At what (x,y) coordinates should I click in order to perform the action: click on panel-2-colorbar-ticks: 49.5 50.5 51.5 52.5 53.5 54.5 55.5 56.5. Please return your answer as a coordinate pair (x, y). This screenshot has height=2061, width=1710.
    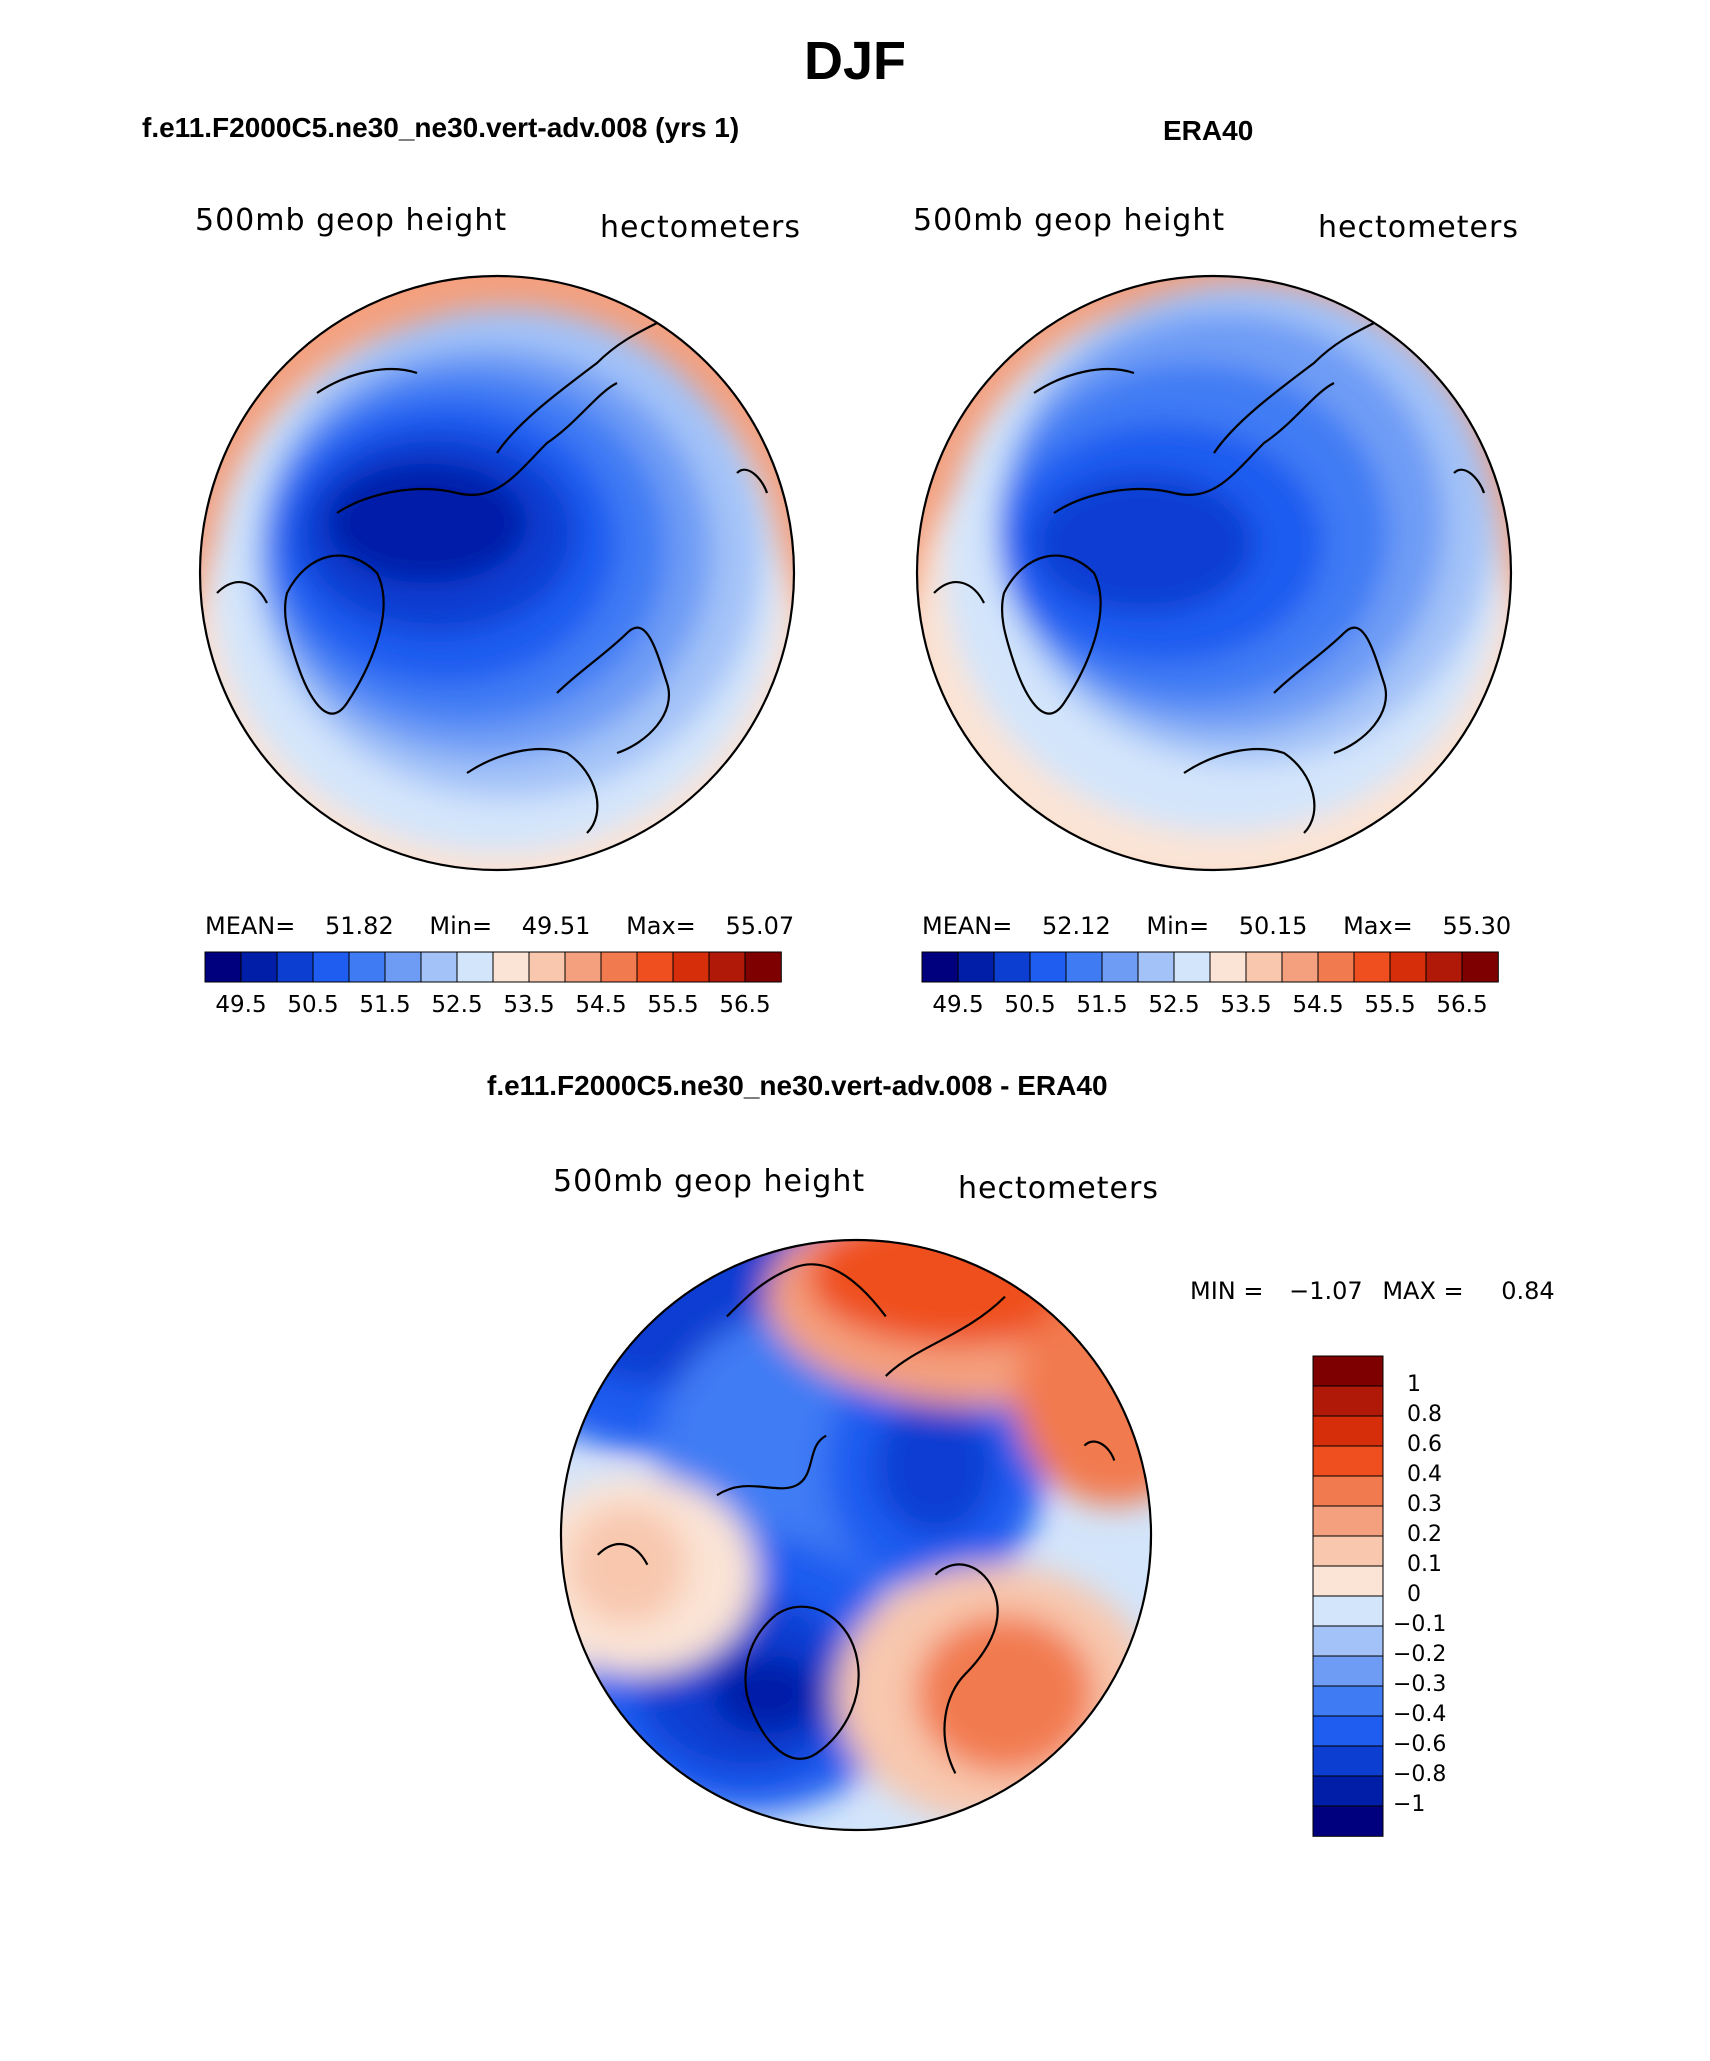
    Looking at the image, I should click on (1210, 1007).